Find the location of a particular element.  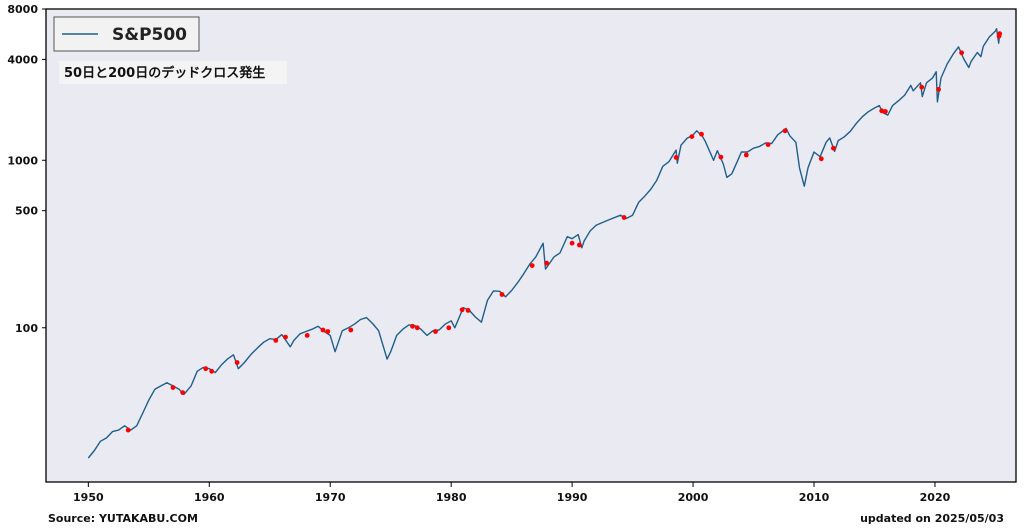

annotation: 50日と200日のデッドクロス発生 is located at coordinates (173, 72).